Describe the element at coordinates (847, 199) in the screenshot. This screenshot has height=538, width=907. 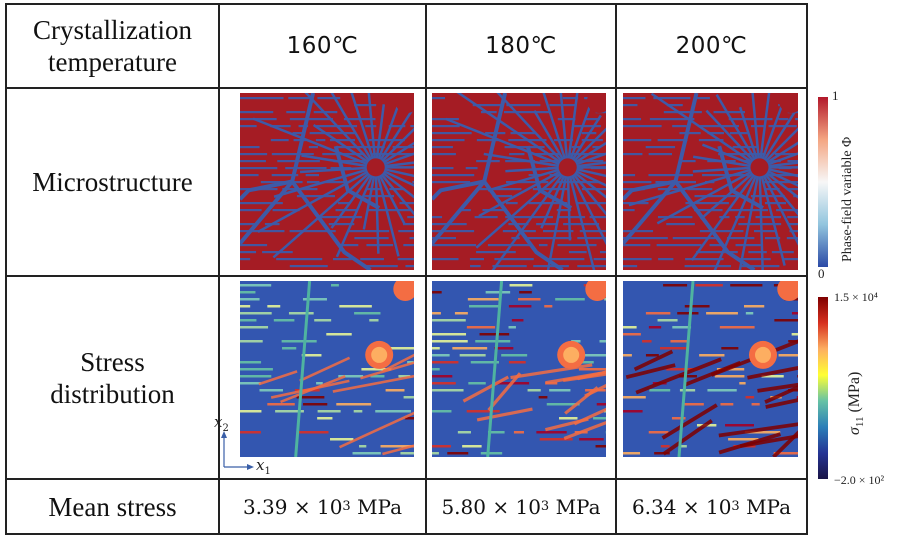
I see `phase-colorbar-title: Phase-field variable Φ` at that location.